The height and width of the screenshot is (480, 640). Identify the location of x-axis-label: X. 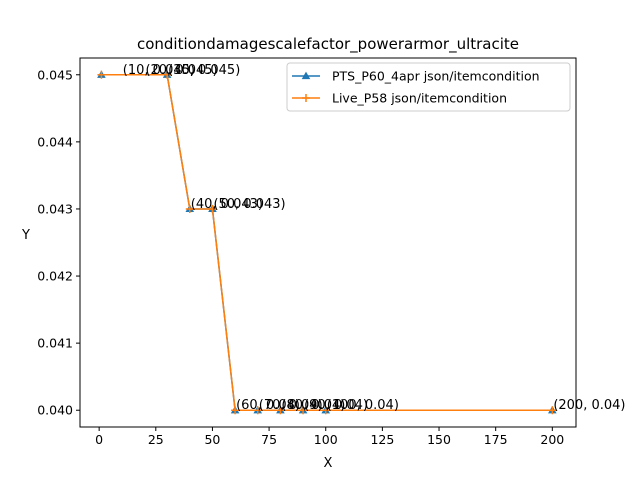
(328, 463).